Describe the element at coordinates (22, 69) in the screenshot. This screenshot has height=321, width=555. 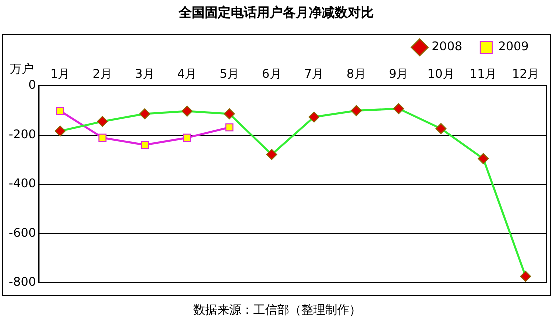
I see `y-axis-title: 万户` at that location.